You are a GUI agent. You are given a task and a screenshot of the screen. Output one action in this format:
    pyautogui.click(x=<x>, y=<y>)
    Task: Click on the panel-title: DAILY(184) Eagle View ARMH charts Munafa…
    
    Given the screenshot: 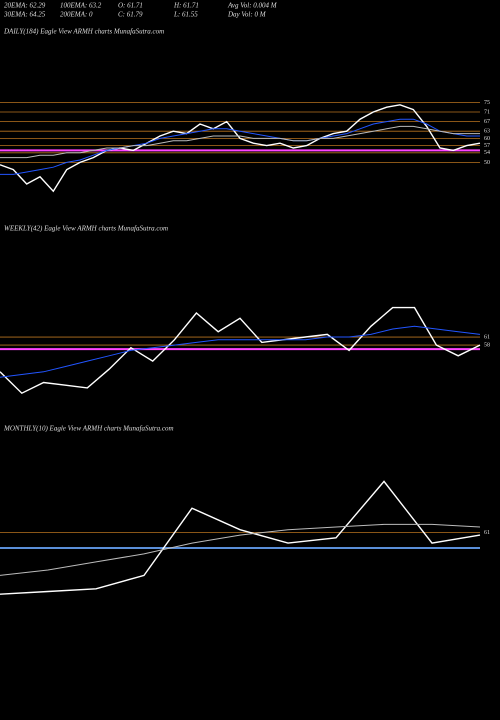 What is the action you would take?
    pyautogui.click(x=83, y=32)
    